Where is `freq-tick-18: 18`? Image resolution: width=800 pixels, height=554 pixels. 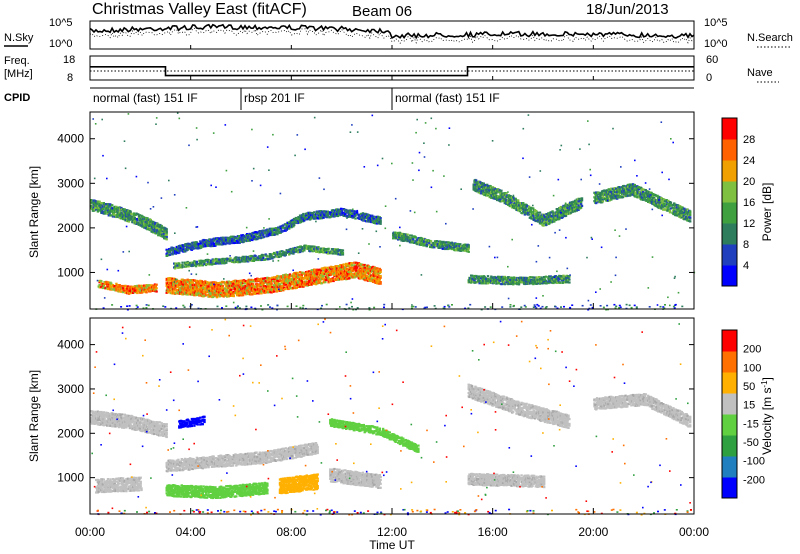
freq-tick-18: 18 is located at coordinates (69, 60).